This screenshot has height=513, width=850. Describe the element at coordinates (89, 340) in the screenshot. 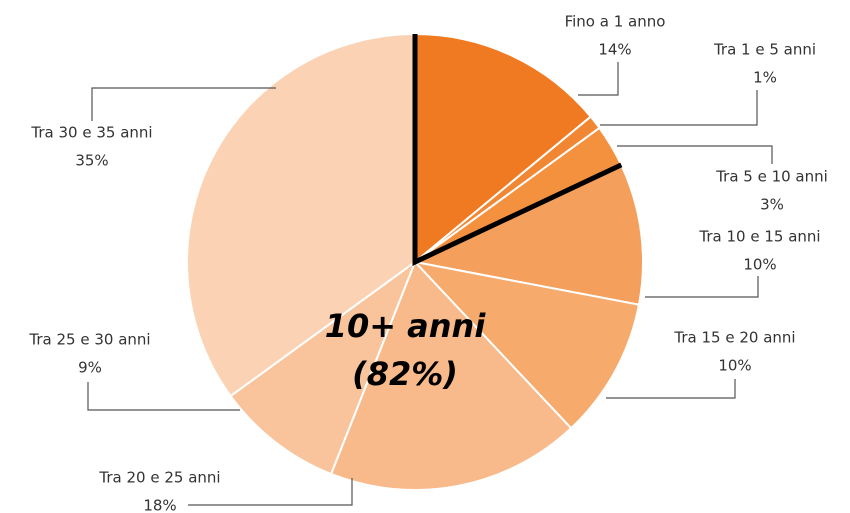

I see `slice-label: Tra 25 e 30 anni` at that location.